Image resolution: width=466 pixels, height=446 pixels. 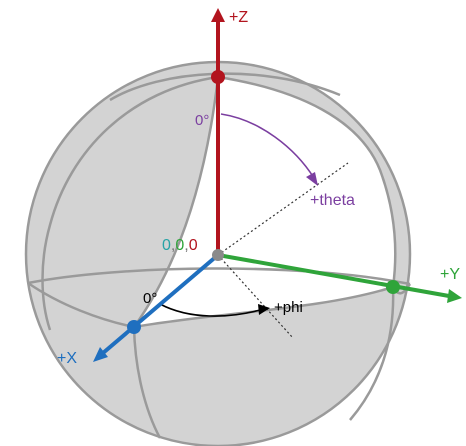 What do you see at coordinates (218, 77) in the screenshot?
I see `z-axis-intersection-point` at bounding box center [218, 77].